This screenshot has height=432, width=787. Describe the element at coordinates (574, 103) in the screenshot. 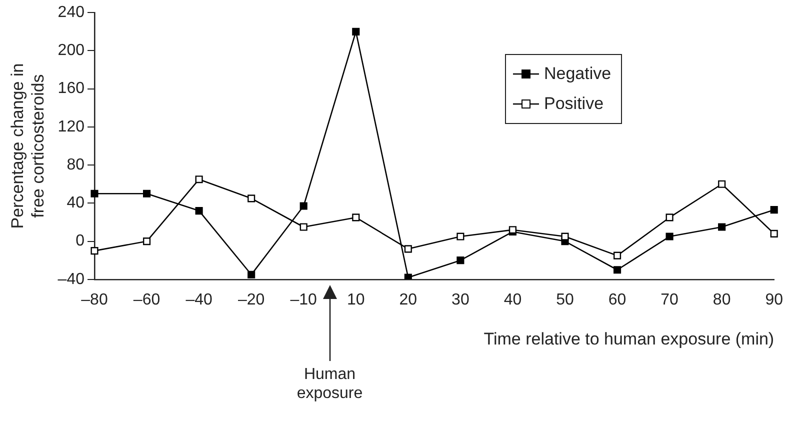

I see `legend-label: Positive` at that location.